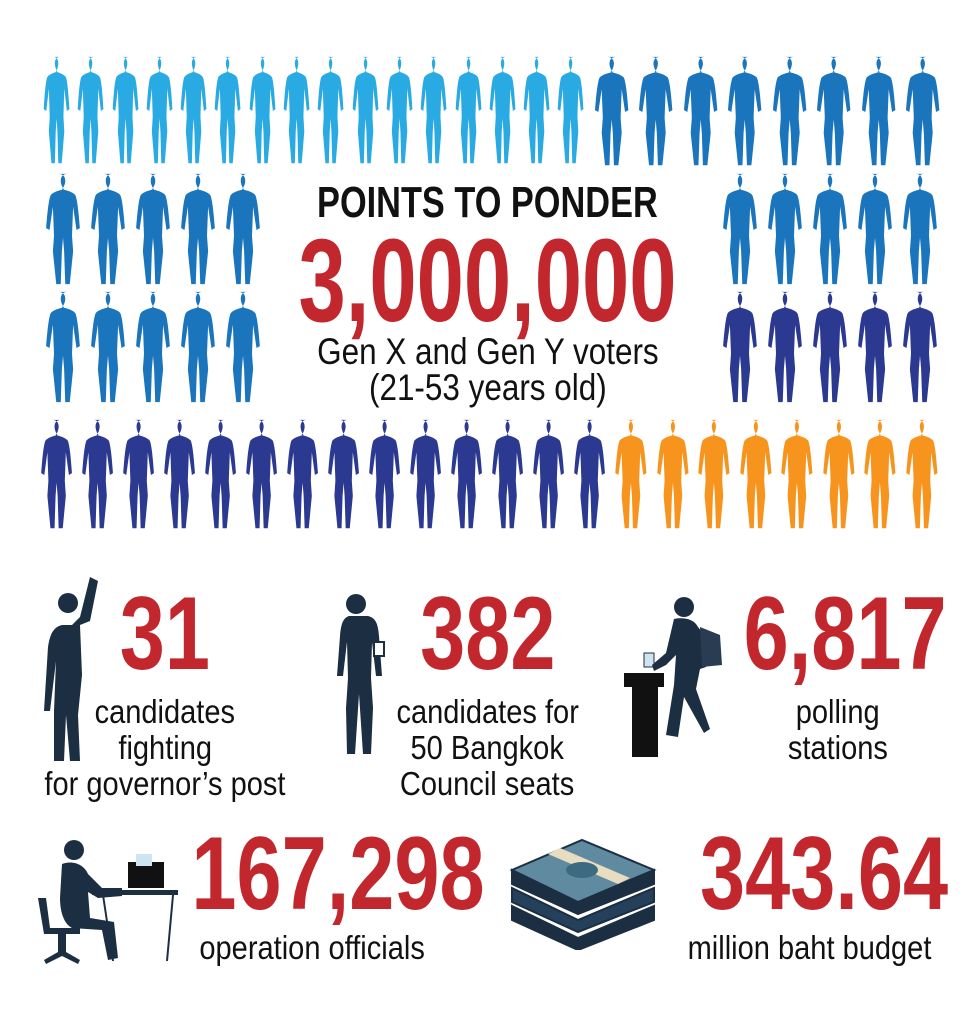  Describe the element at coordinates (487, 351) in the screenshot. I see `headline-caption-1: Gen X and Gen Y voters` at that location.